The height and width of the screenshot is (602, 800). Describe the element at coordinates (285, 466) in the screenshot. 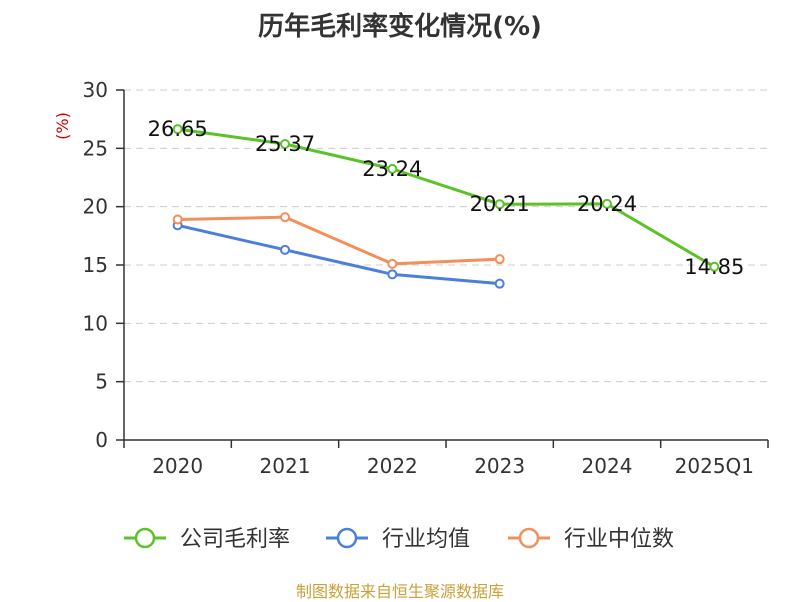

I see `x-tick-label: 2021` at that location.